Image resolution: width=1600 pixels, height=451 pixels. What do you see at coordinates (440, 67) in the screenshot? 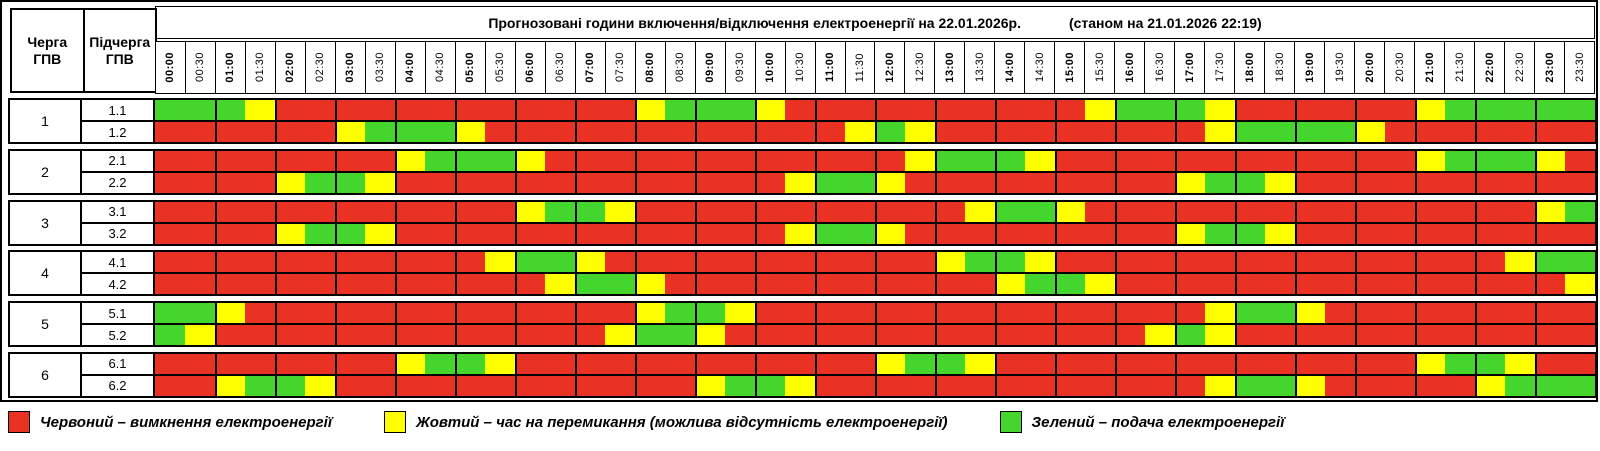
I see `time-label: 04:30` at bounding box center [440, 67].